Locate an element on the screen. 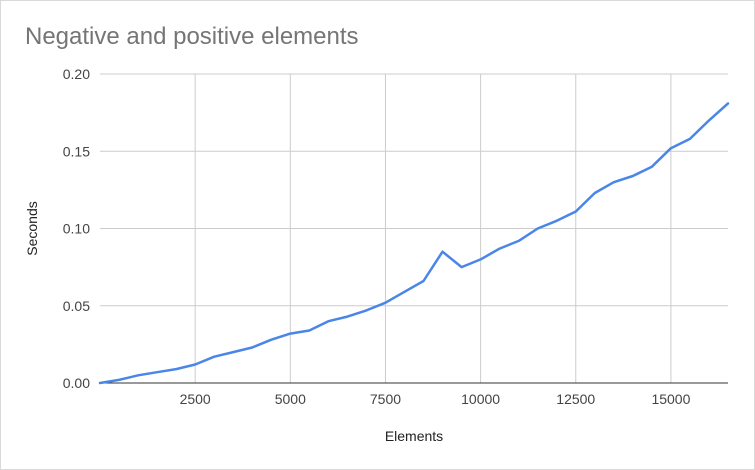 This screenshot has width=755, height=470. y-axis-title: Seconds is located at coordinates (32, 228).